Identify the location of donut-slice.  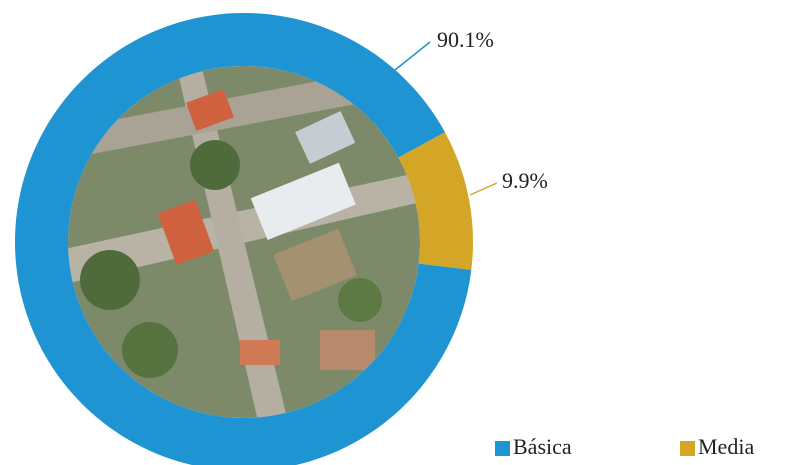
(435, 201).